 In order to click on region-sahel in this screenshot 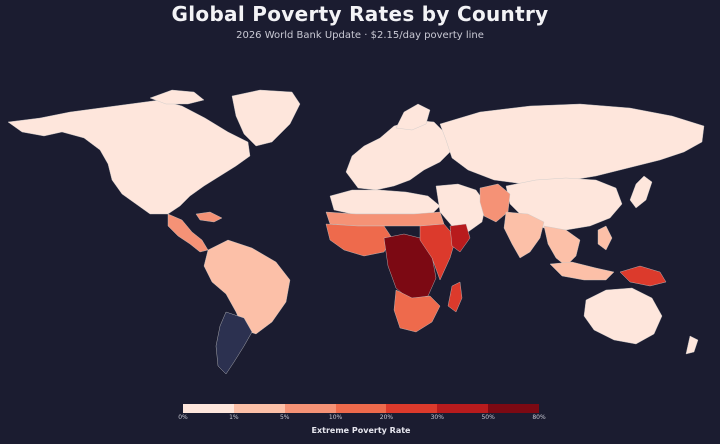, I will do `click(385, 219)`.